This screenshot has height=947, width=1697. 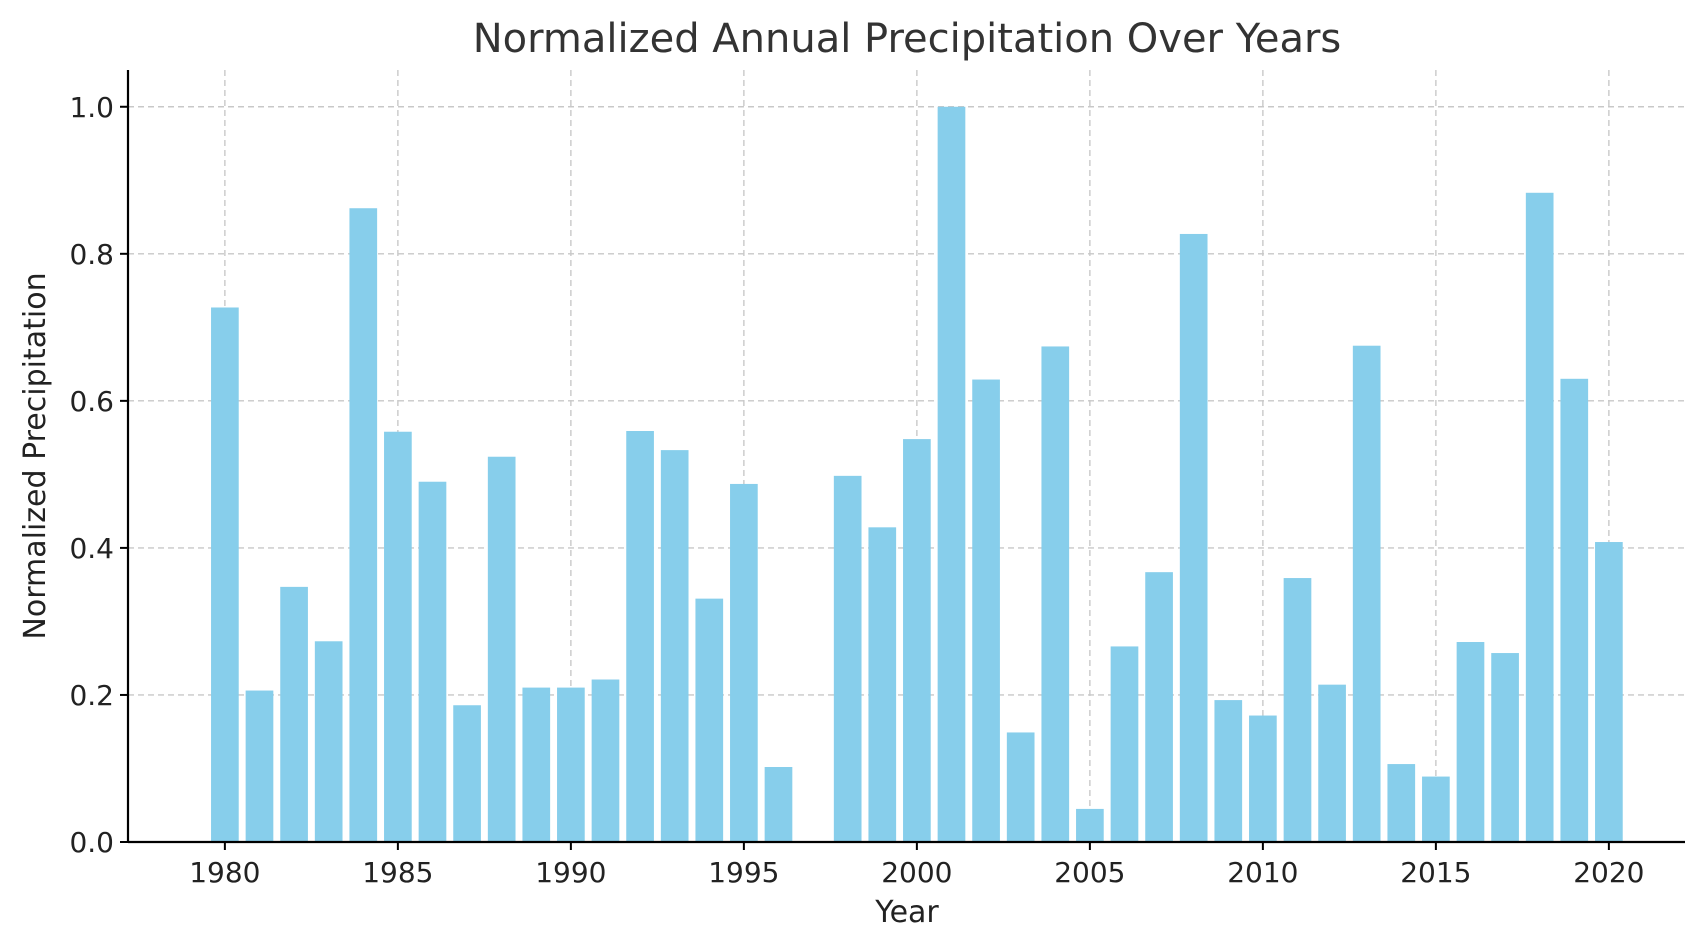 I want to click on bar-1982, so click(x=294, y=714).